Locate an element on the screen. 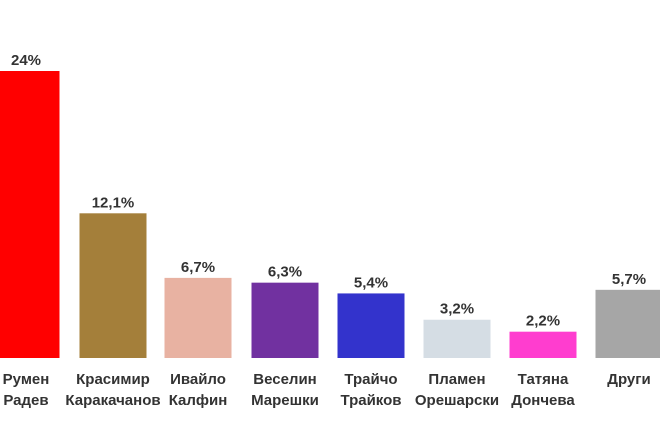 This screenshot has height=440, width=660. value-label-0: 24% is located at coordinates (26, 60).